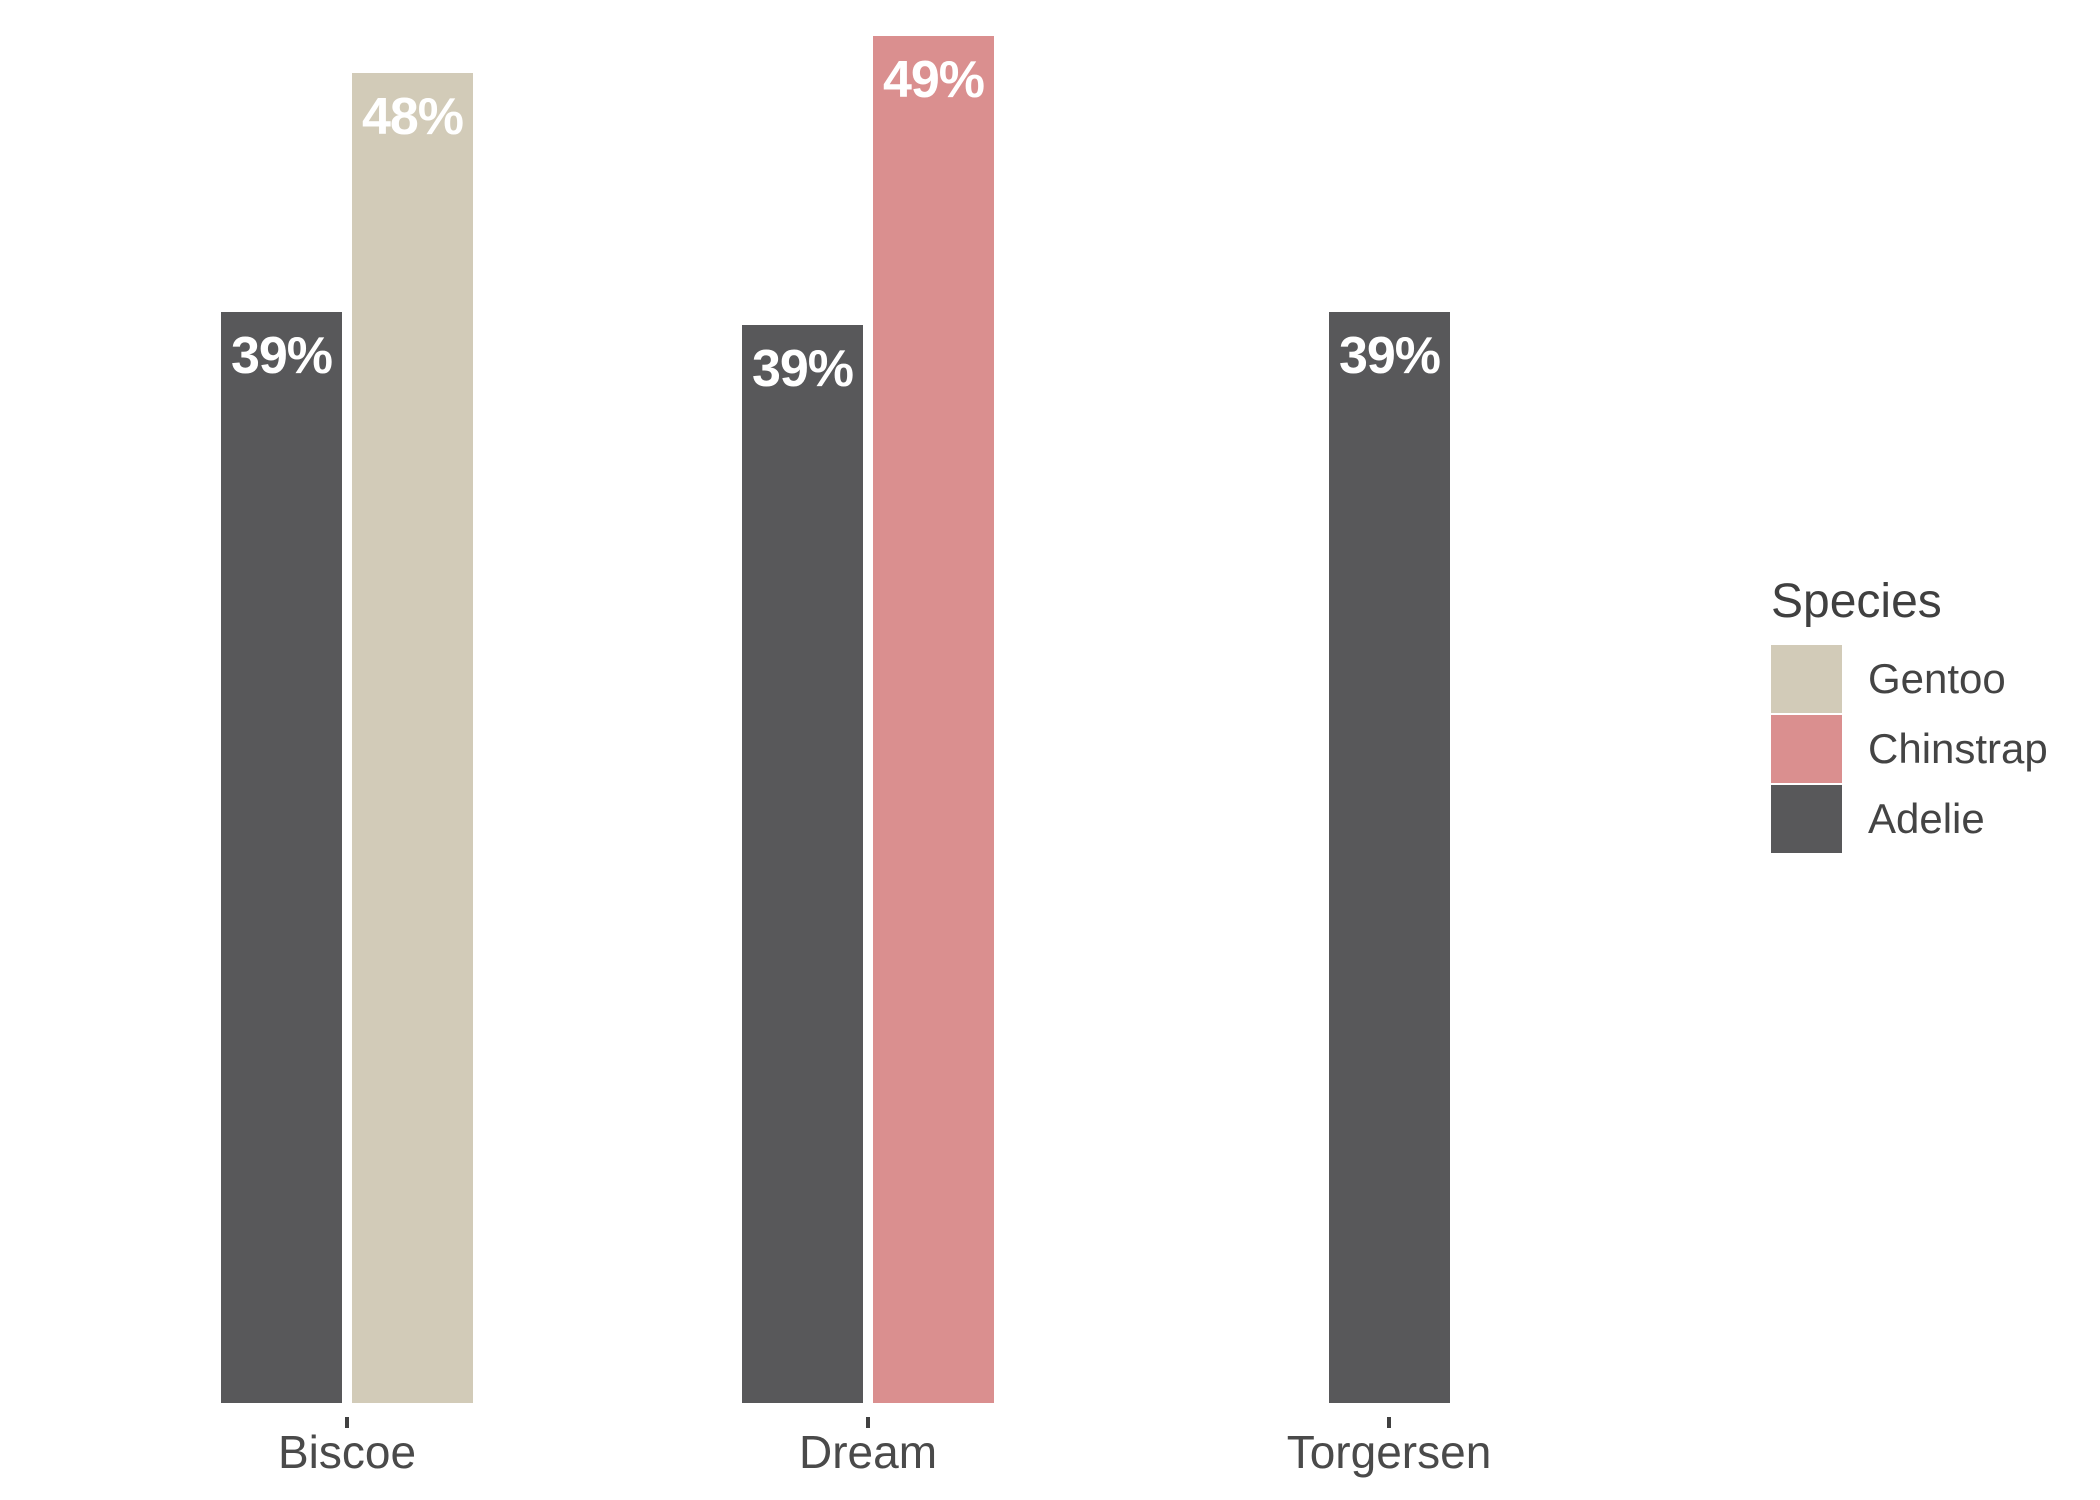  Describe the element at coordinates (868, 1422) in the screenshot. I see `x-axis-tick-dream` at that location.